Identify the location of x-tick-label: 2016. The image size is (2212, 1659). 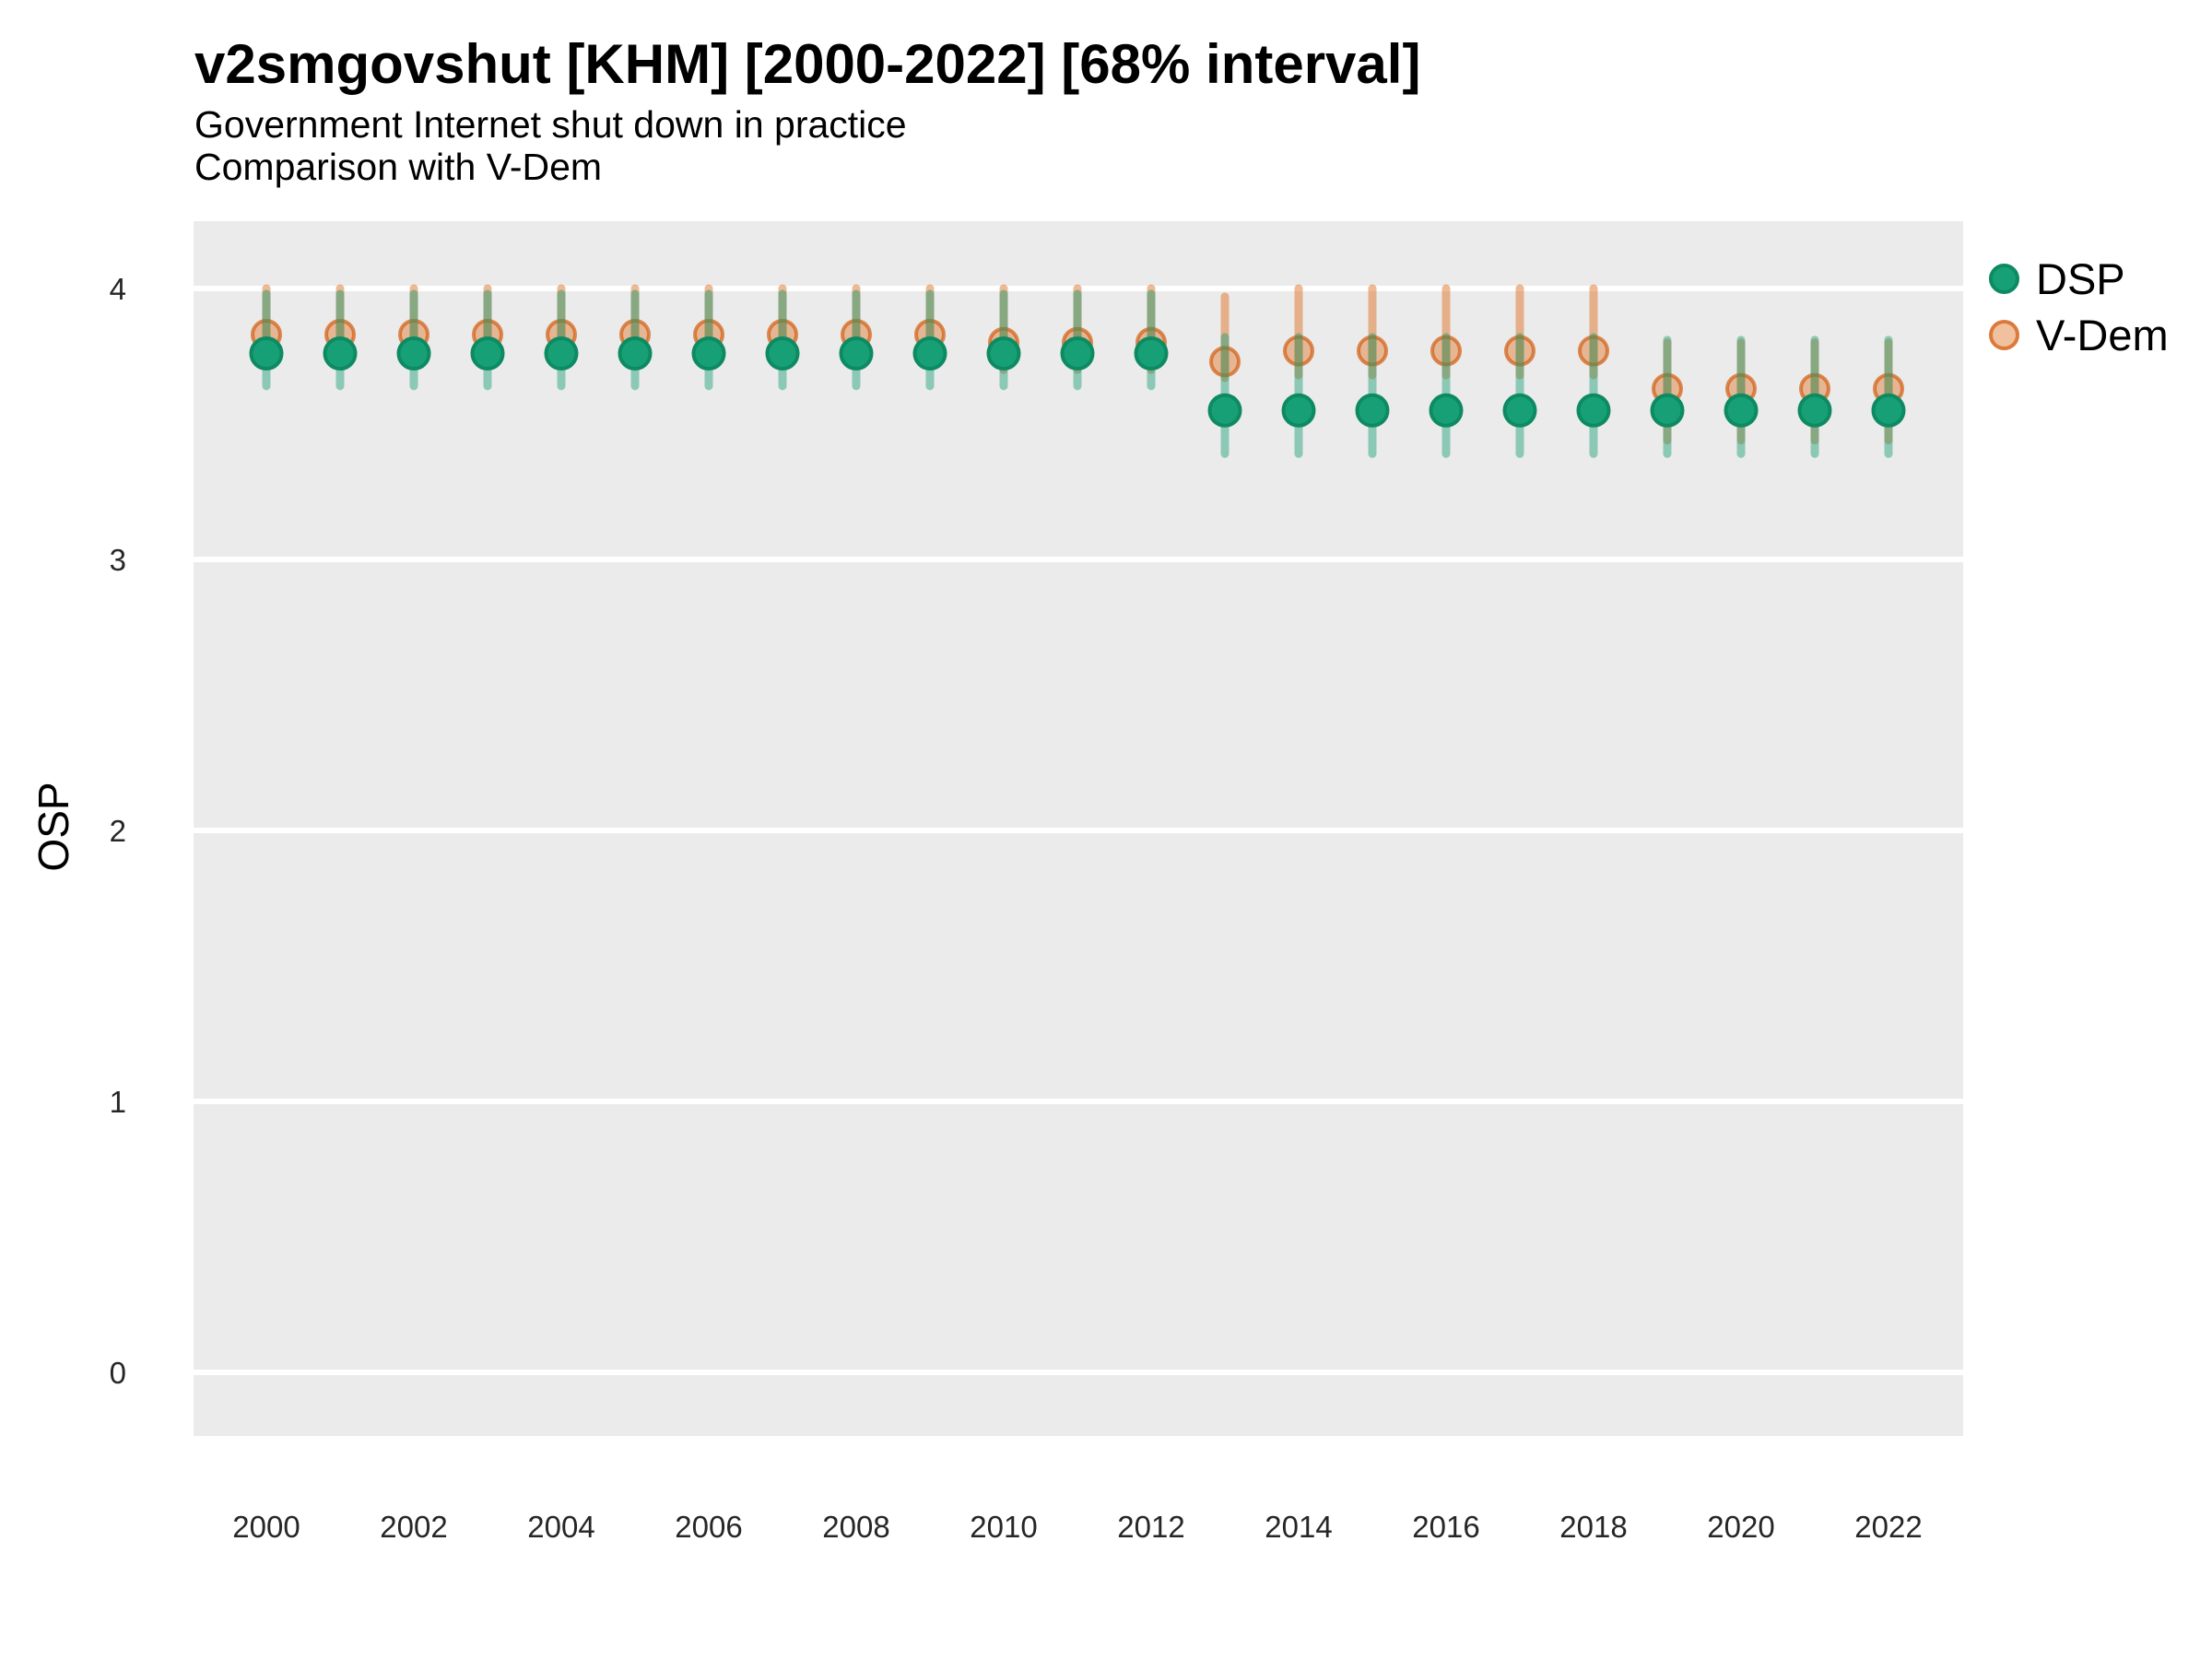
(1445, 1527).